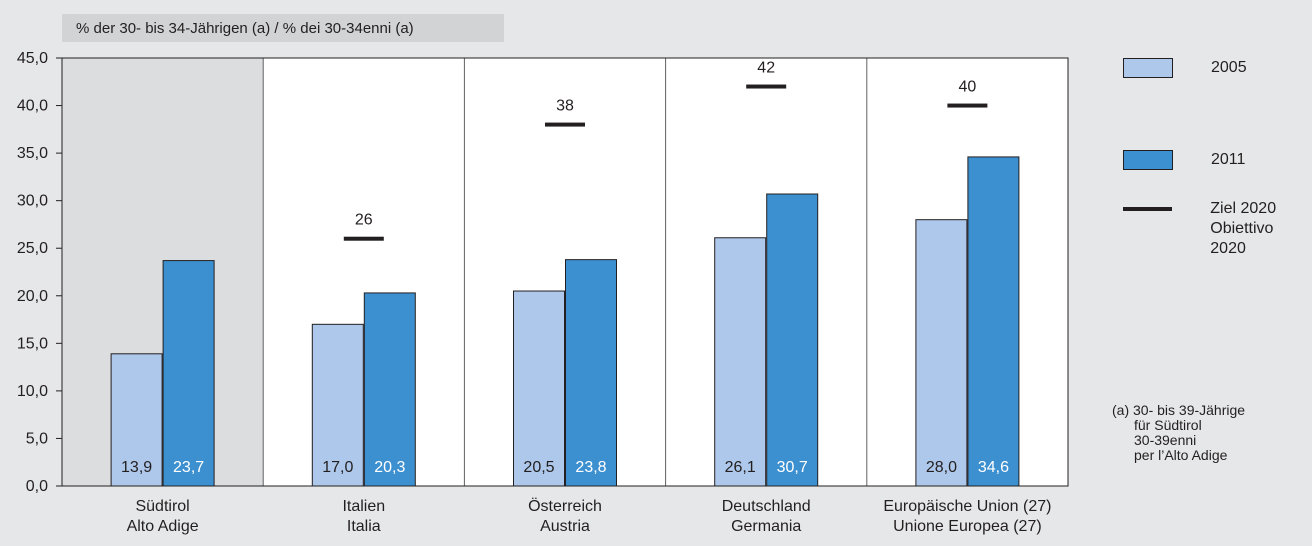  What do you see at coordinates (363, 506) in the screenshot?
I see `x-tick-label: Italien` at bounding box center [363, 506].